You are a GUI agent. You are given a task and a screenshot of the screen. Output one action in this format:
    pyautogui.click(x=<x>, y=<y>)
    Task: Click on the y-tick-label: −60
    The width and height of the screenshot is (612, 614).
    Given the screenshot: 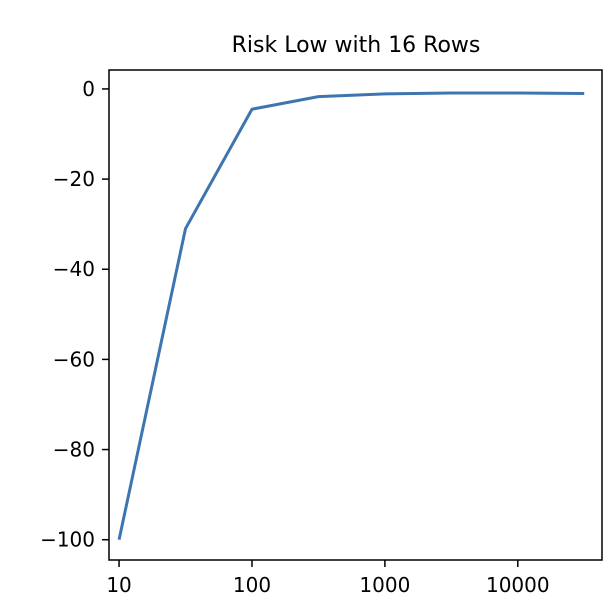 What is the action you would take?
    pyautogui.click(x=74, y=359)
    